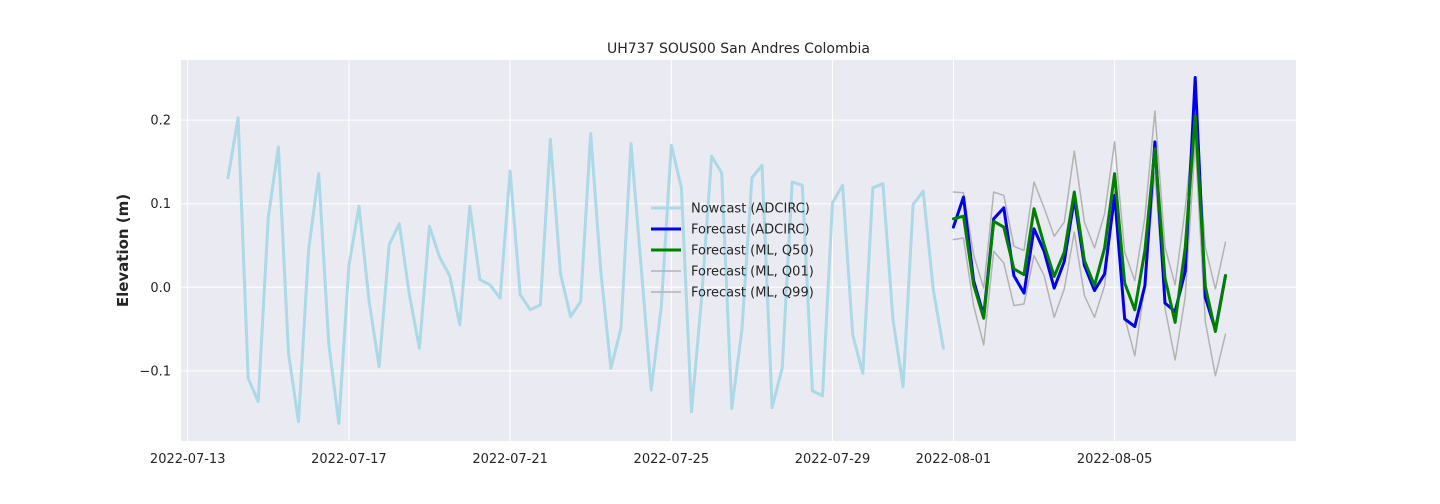 This screenshot has width=1440, height=504. I want to click on y-tick-label: 0.0, so click(160, 288).